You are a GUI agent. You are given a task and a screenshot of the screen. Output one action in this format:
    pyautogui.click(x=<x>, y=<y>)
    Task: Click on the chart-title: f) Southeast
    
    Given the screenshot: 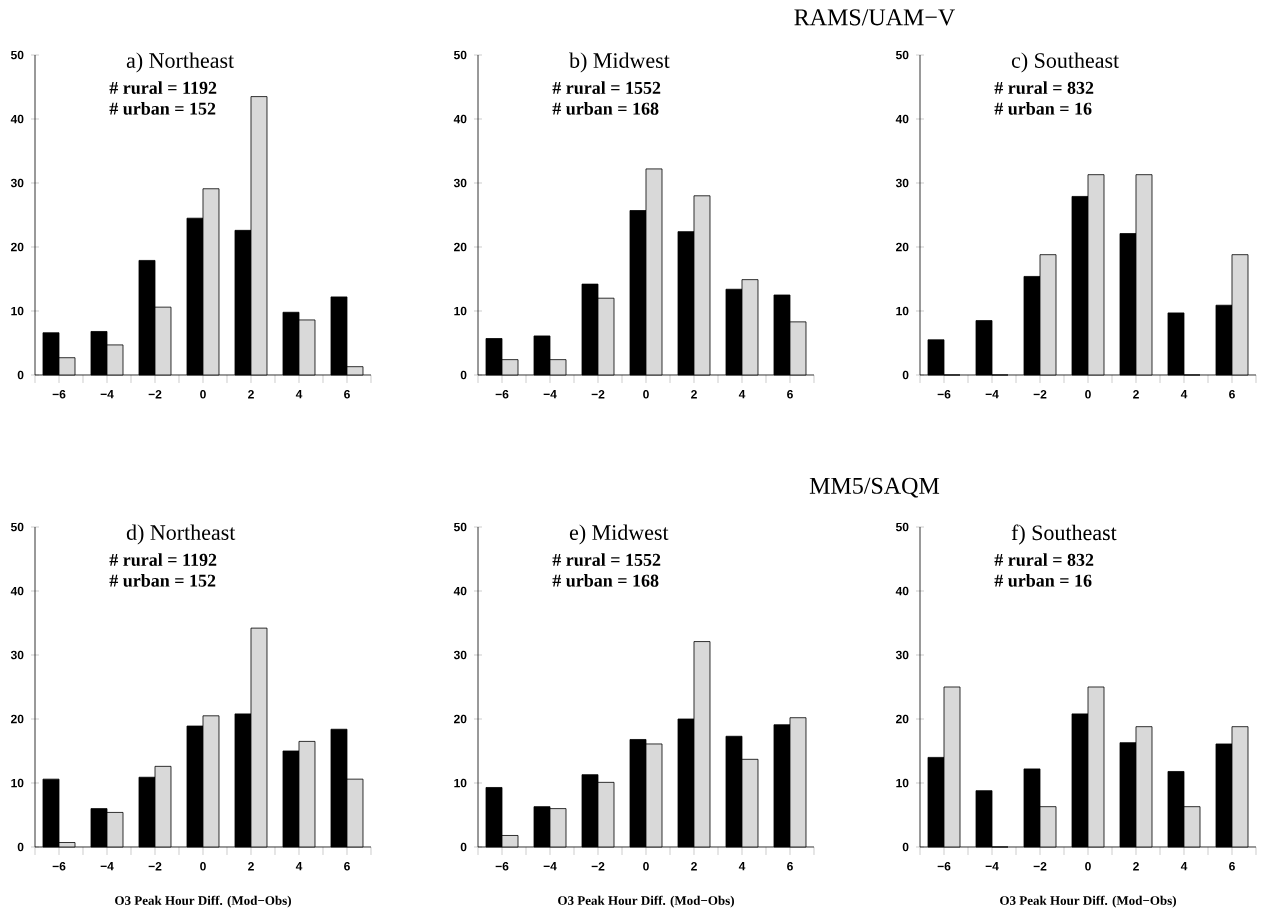 What is the action you would take?
    pyautogui.click(x=1064, y=534)
    